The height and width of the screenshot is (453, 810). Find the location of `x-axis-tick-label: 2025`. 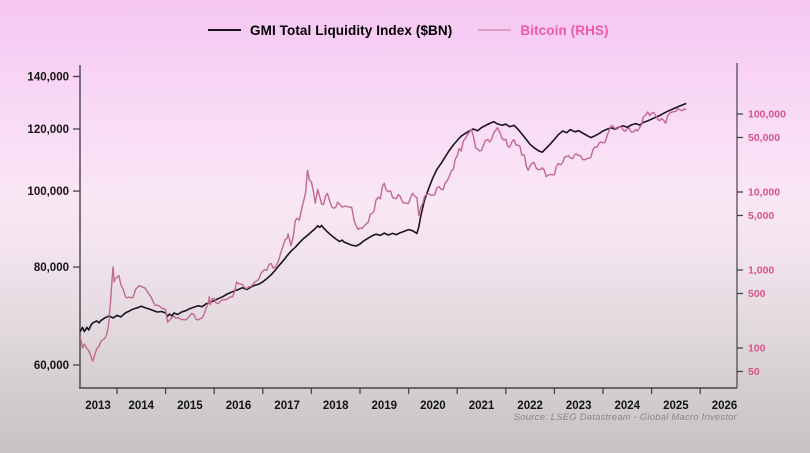

x-axis-tick-label: 2025 is located at coordinates (676, 406).